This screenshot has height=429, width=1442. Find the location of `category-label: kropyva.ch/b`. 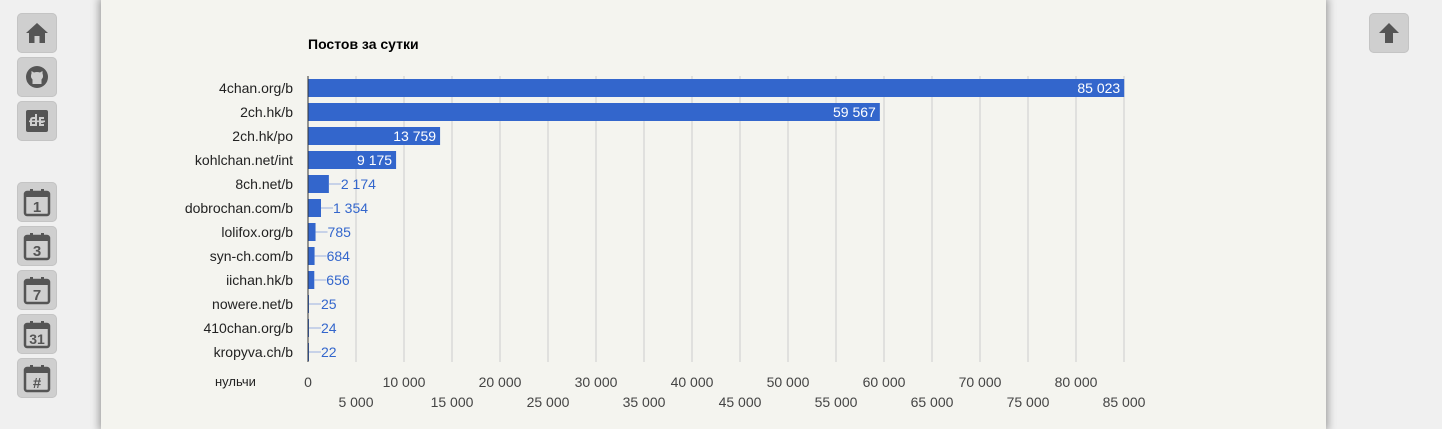

category-label: kropyva.ch/b is located at coordinates (254, 352).